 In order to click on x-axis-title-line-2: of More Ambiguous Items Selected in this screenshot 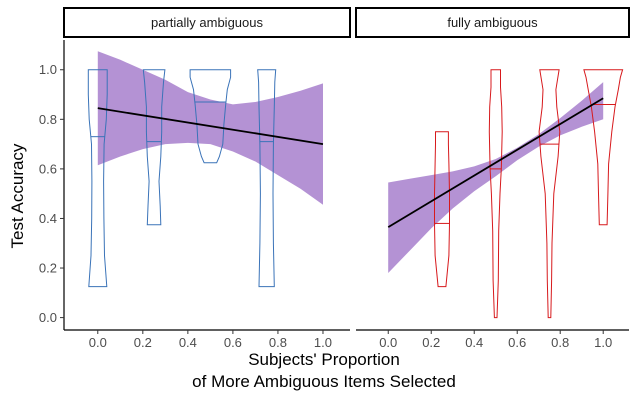, I will do `click(324, 381)`.